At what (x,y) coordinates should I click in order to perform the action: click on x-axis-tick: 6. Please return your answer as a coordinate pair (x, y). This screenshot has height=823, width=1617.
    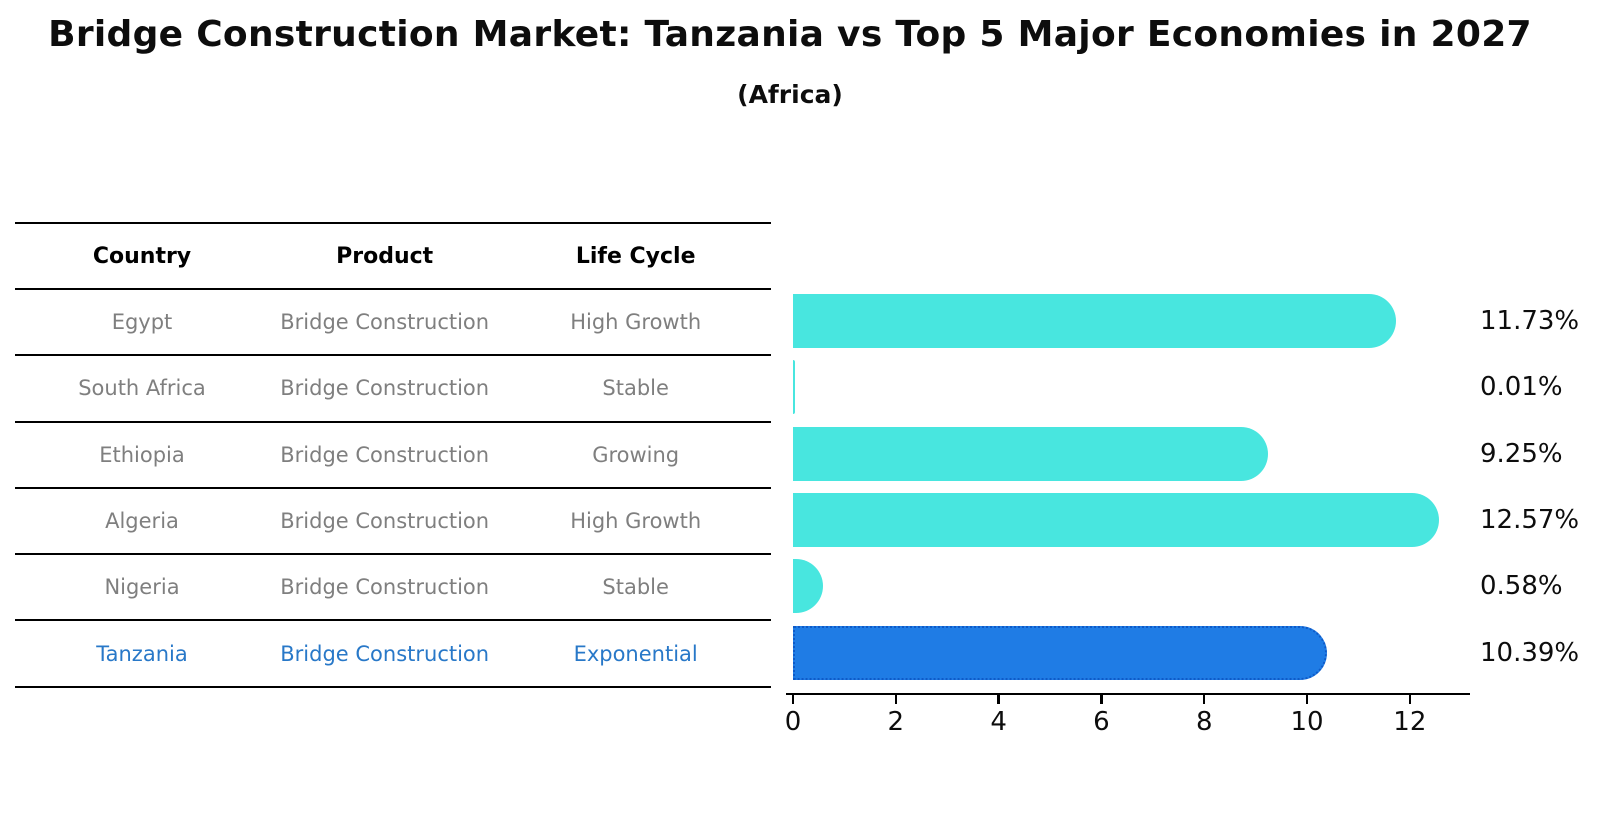
    Looking at the image, I should click on (1101, 716).